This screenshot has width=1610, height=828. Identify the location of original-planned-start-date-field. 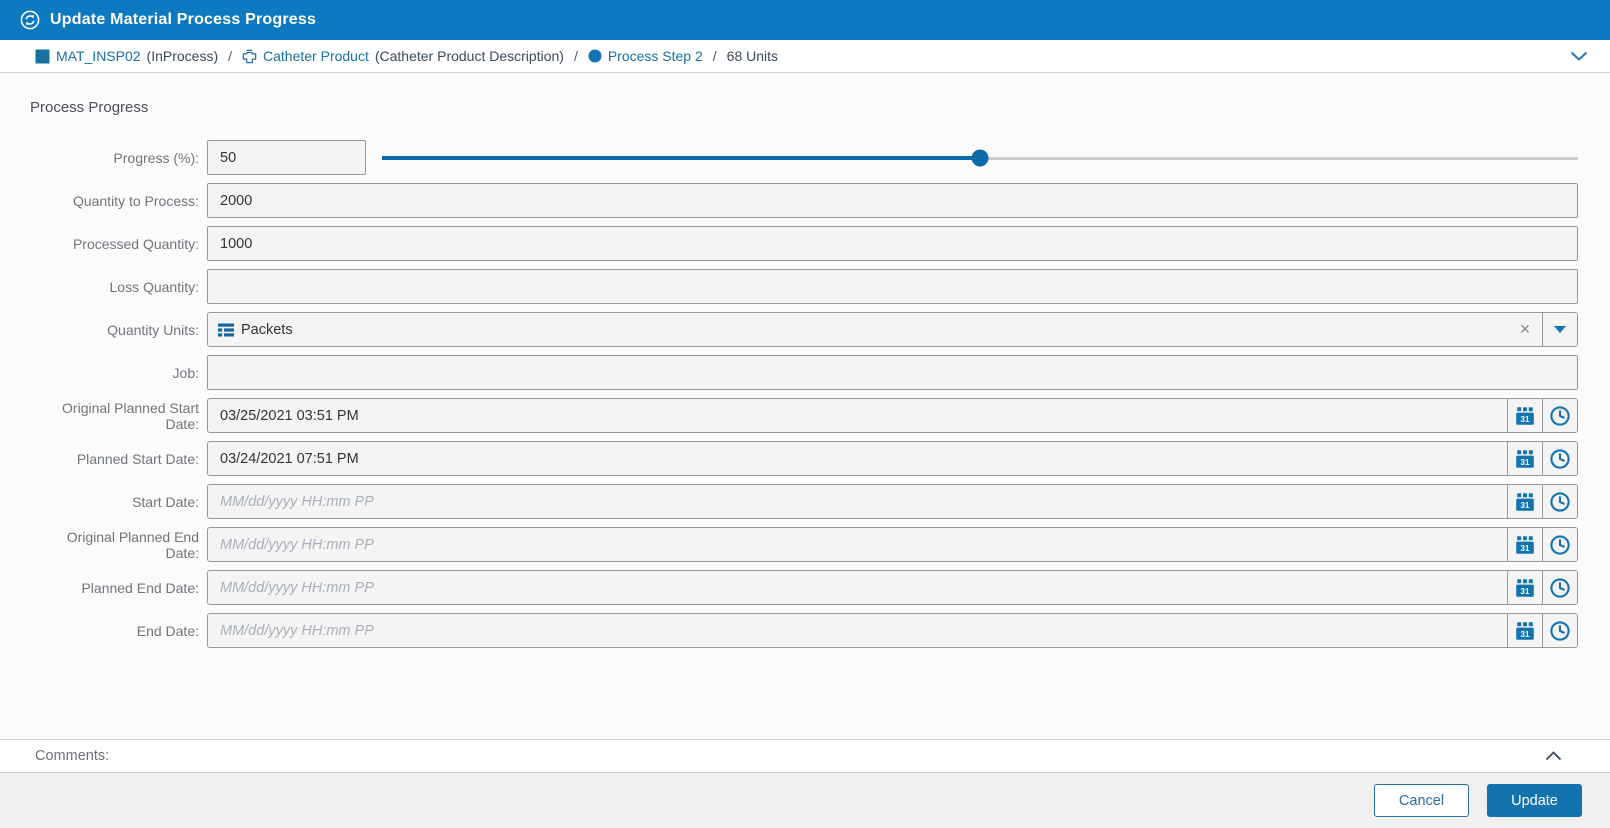
(892, 415).